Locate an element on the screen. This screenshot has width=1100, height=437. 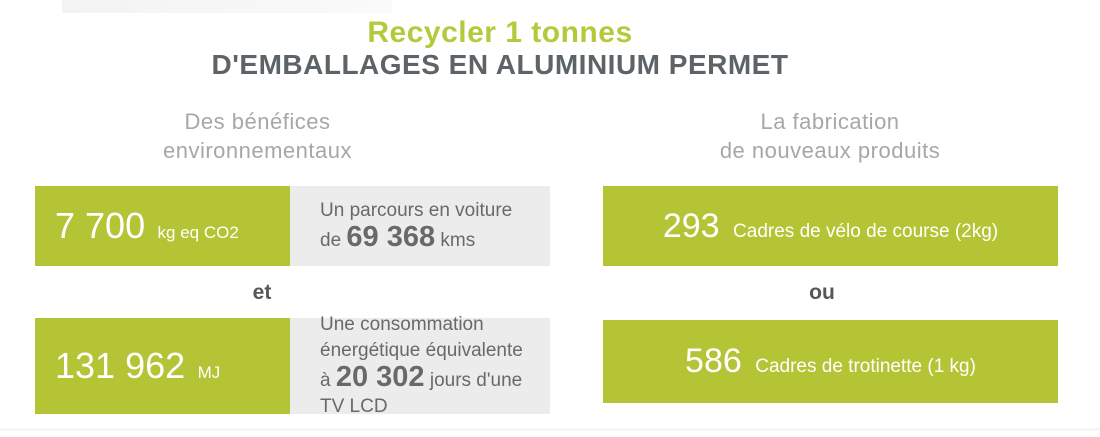
benefit-co2-text: 7 700 kg eq CO2 is located at coordinates (147, 226).